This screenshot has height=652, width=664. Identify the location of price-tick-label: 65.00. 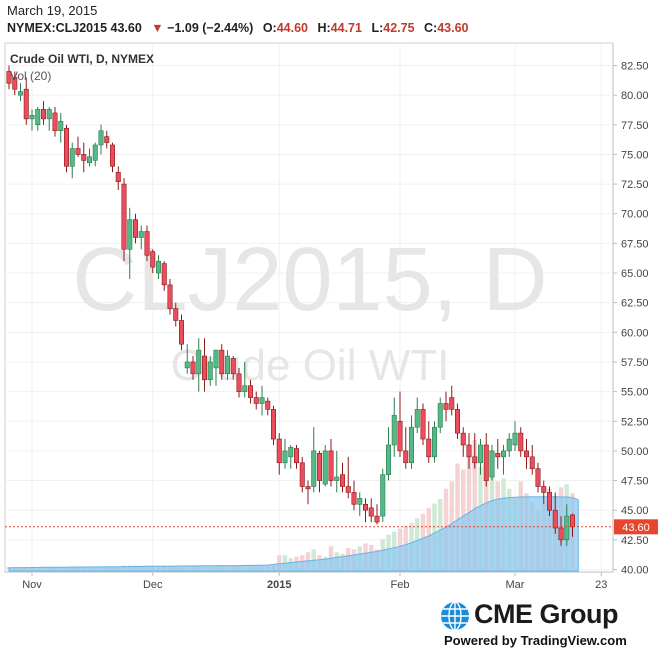
(635, 274).